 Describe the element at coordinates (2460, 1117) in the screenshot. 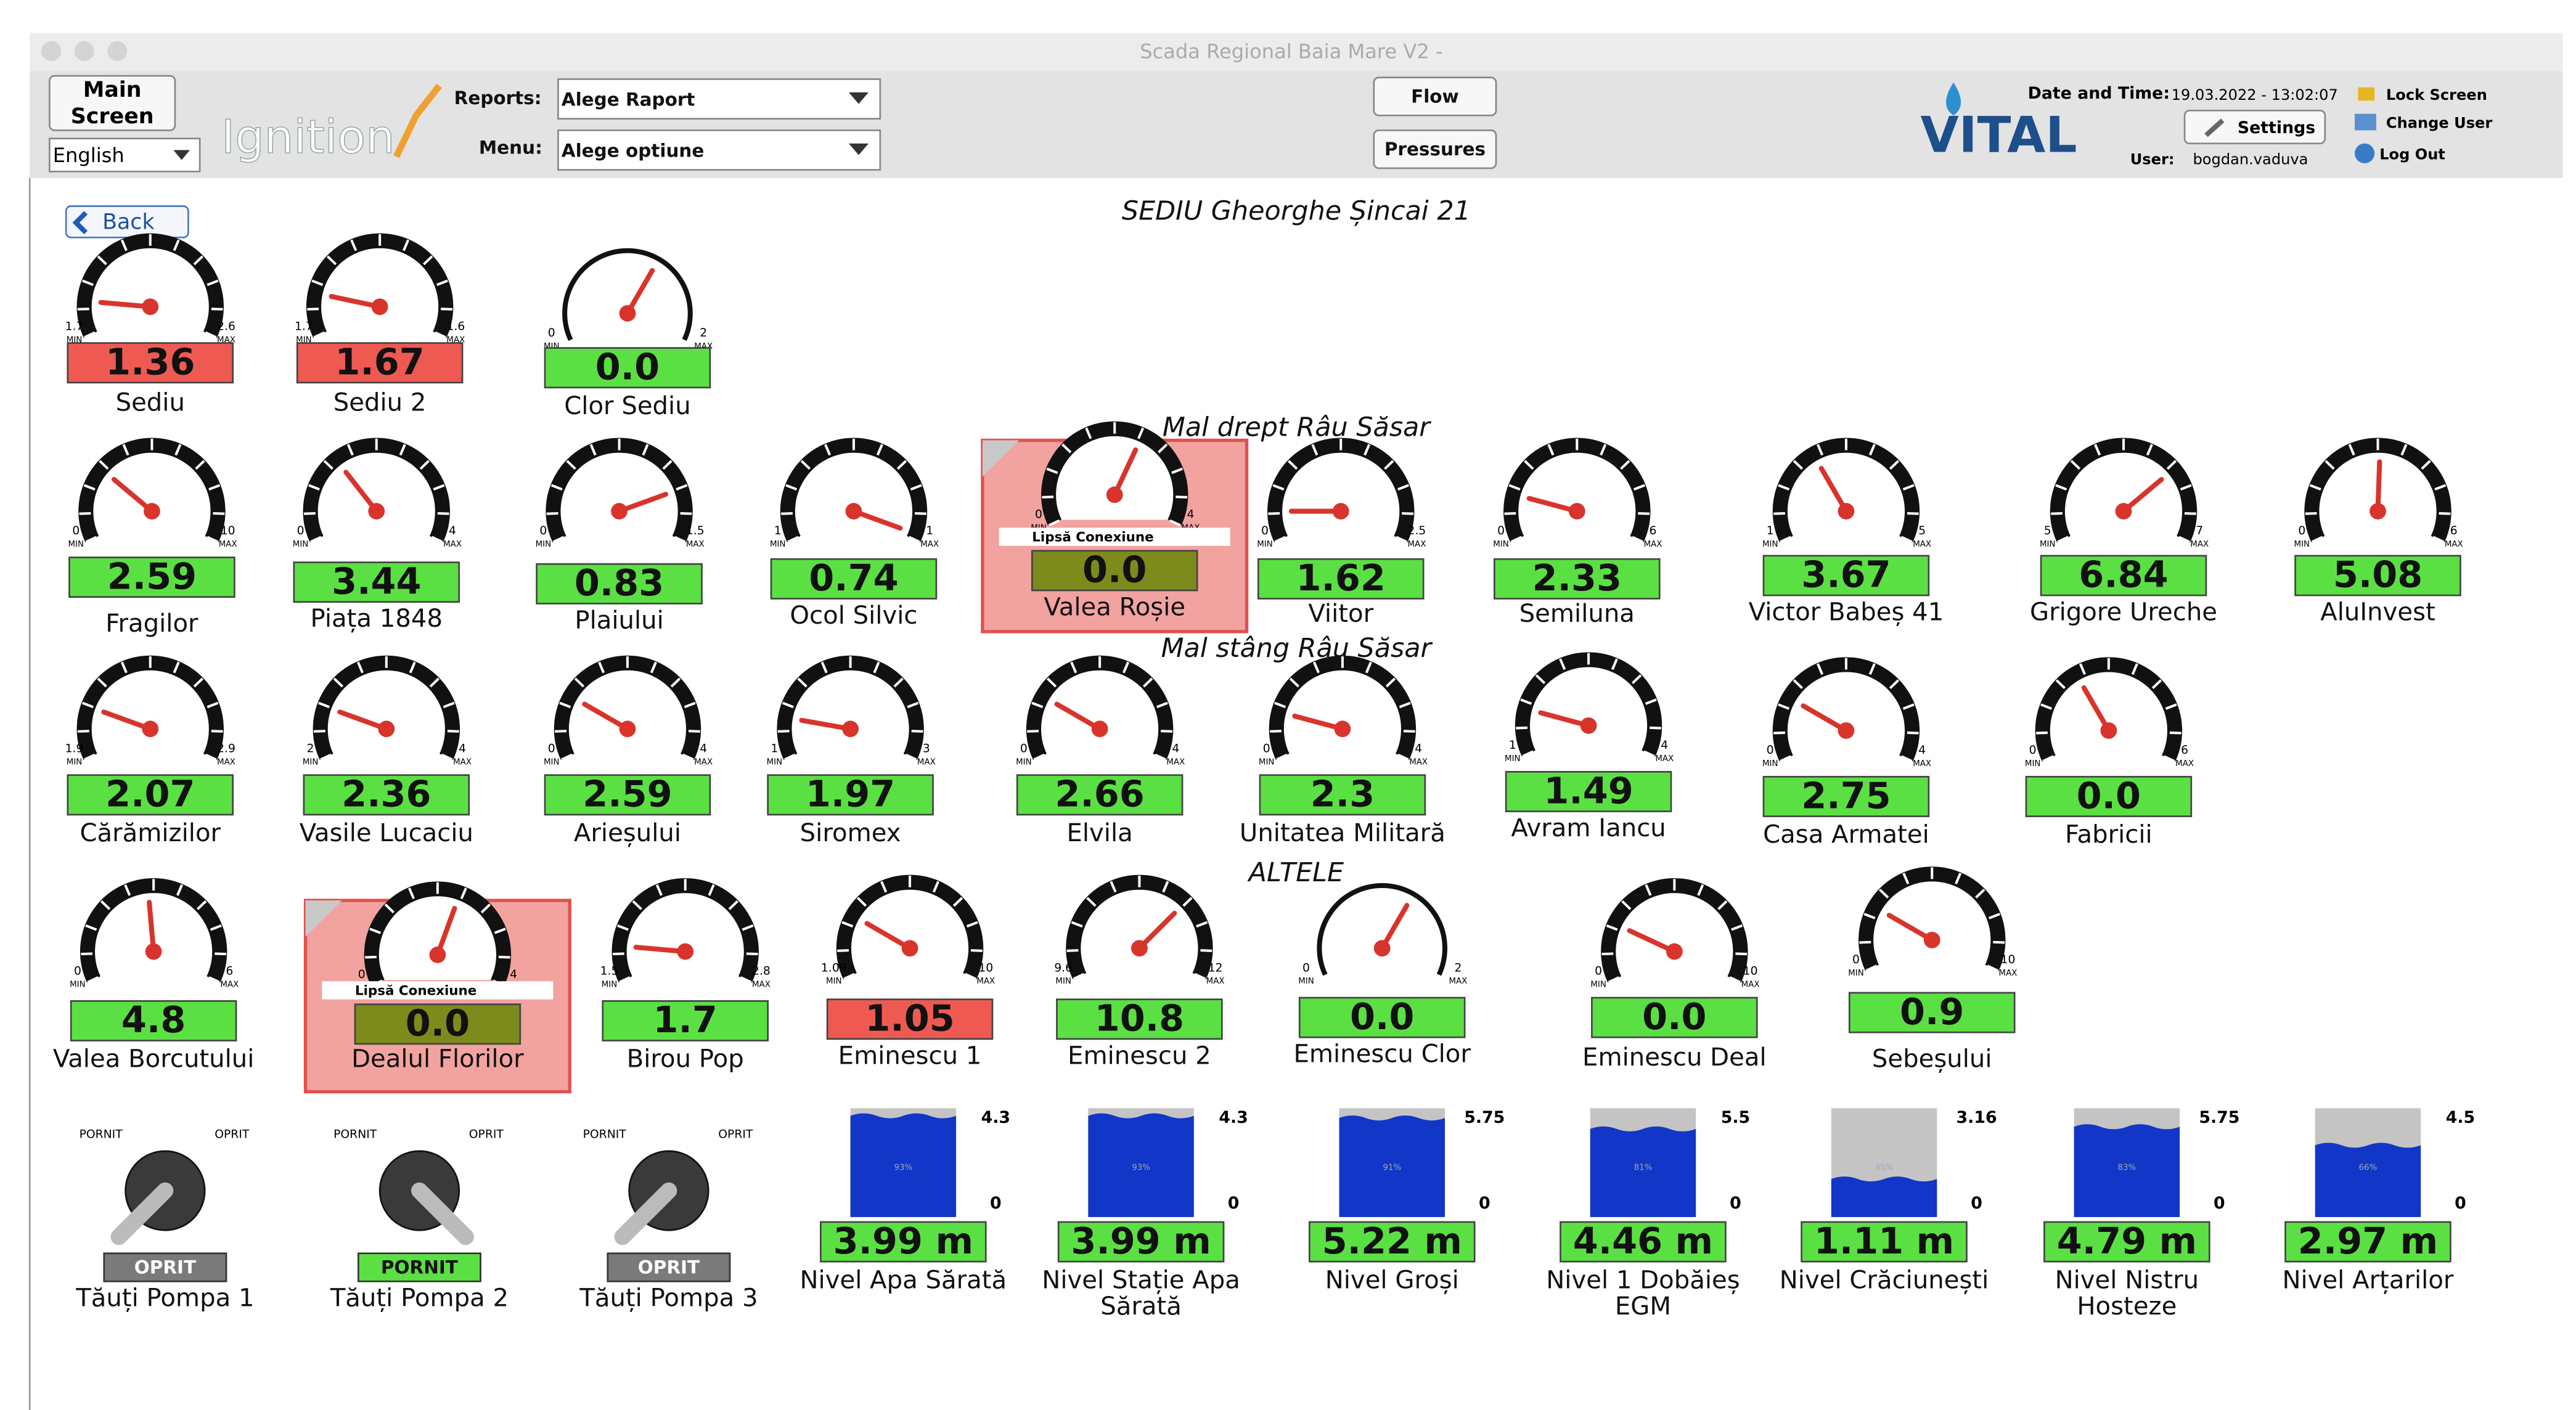

I see `tank-max: 4.5` at that location.